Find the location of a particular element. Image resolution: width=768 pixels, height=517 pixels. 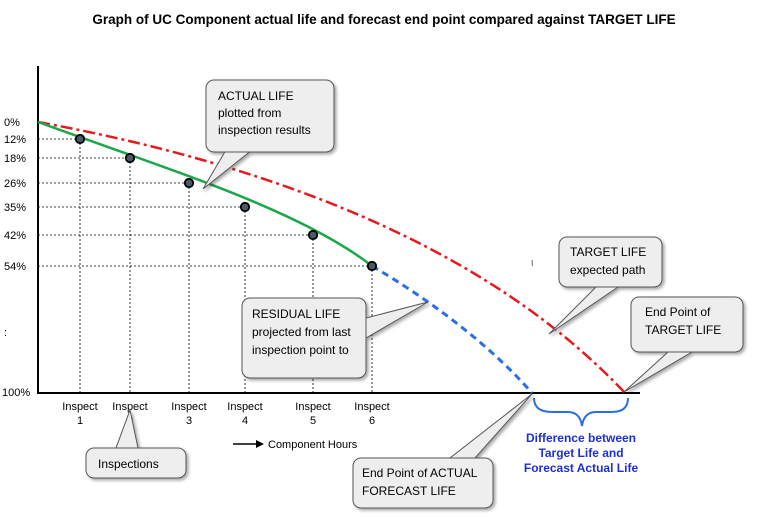

inspections-callout-text: Inspections is located at coordinates (128, 464).